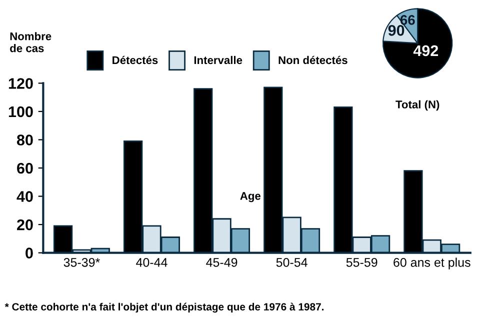  What do you see at coordinates (425, 50) in the screenshot?
I see `data-label: 492` at bounding box center [425, 50].